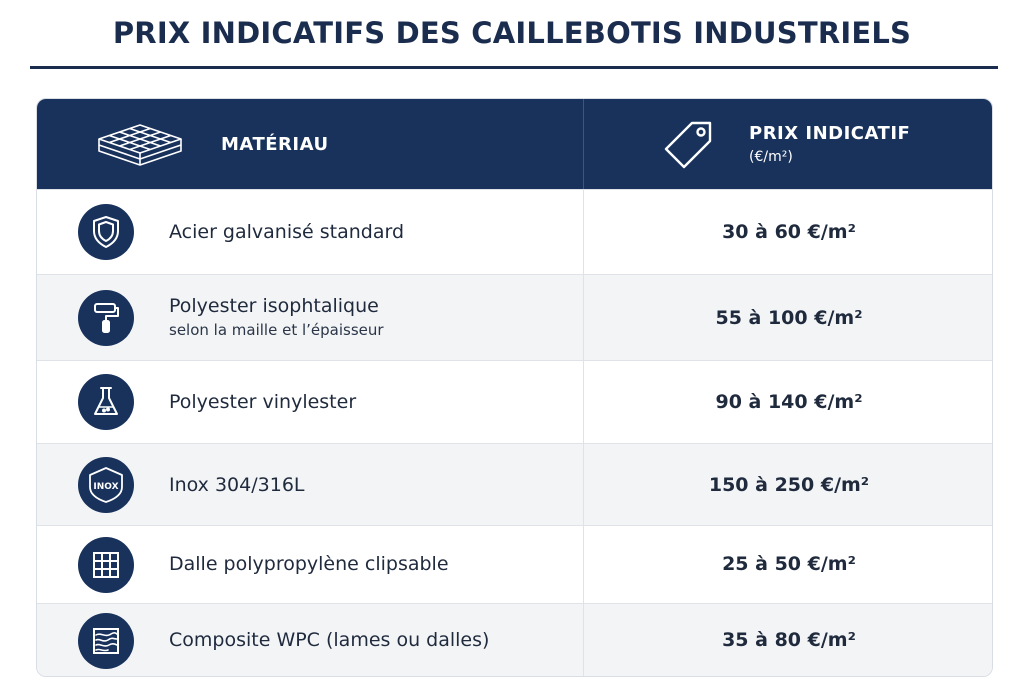 Image resolution: width=1024 pixels, height=700 pixels. I want to click on material-name: Inox 304/316L, so click(237, 485).